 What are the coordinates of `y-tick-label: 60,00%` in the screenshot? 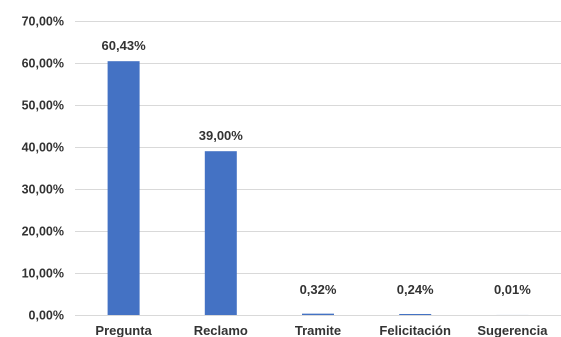 It's located at (43, 64).